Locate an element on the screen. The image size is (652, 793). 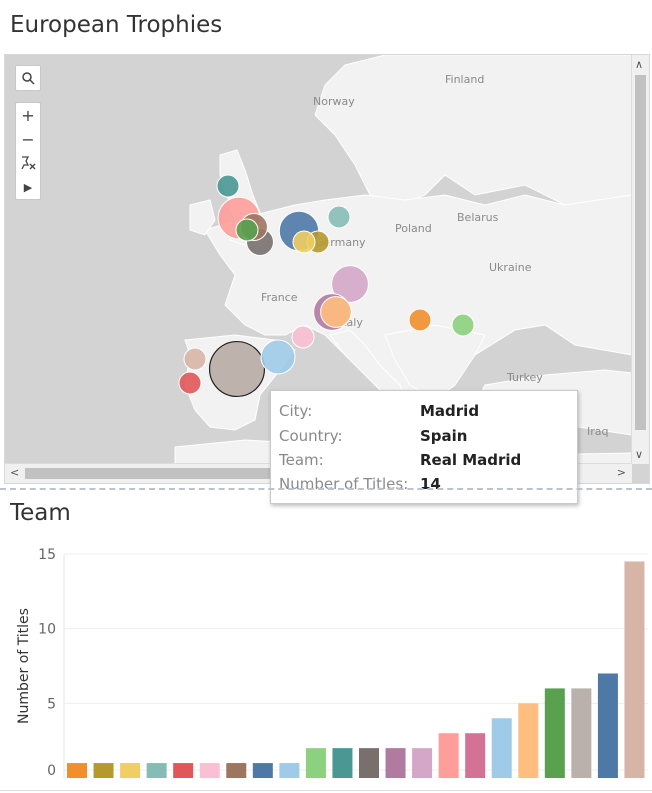
zoom-in-button: + is located at coordinates (28, 115).